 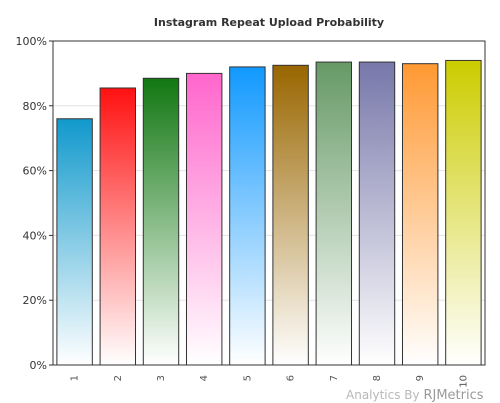 I want to click on x-axis-ticks: 1 2 3 4 5 6 7 8 9 10, so click(x=270, y=381).